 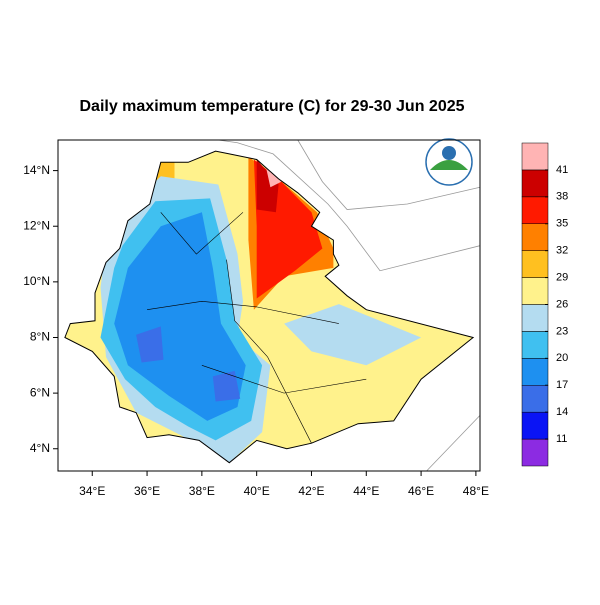 I want to click on x-tick-label: 36°E, so click(x=147, y=491).